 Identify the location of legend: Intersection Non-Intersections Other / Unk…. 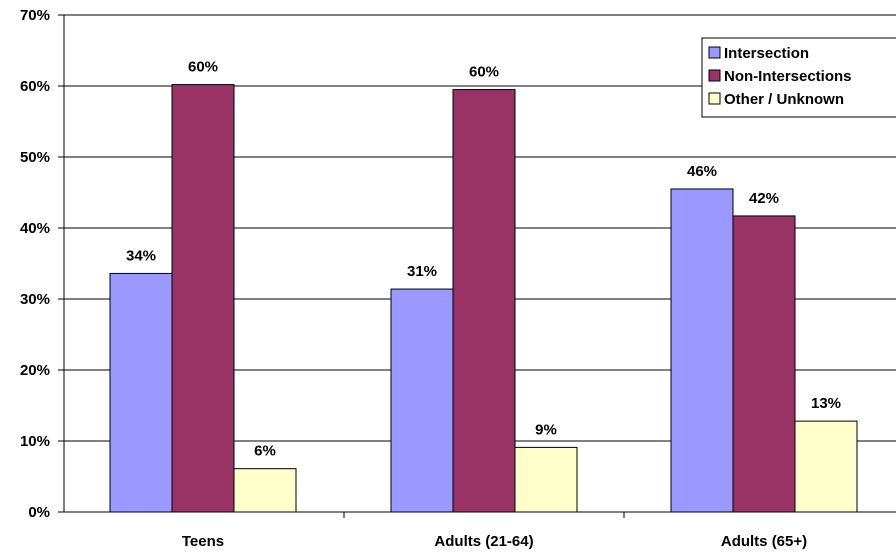
(798, 77).